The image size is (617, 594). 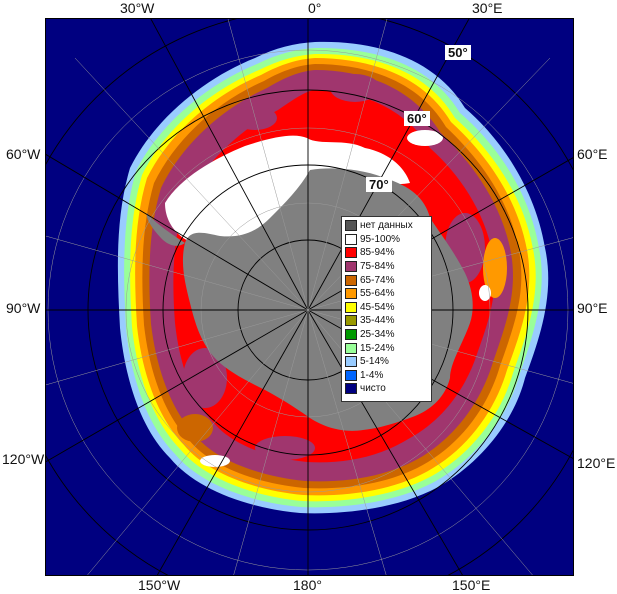 I want to click on legend-label: 95-100%, so click(x=380, y=239).